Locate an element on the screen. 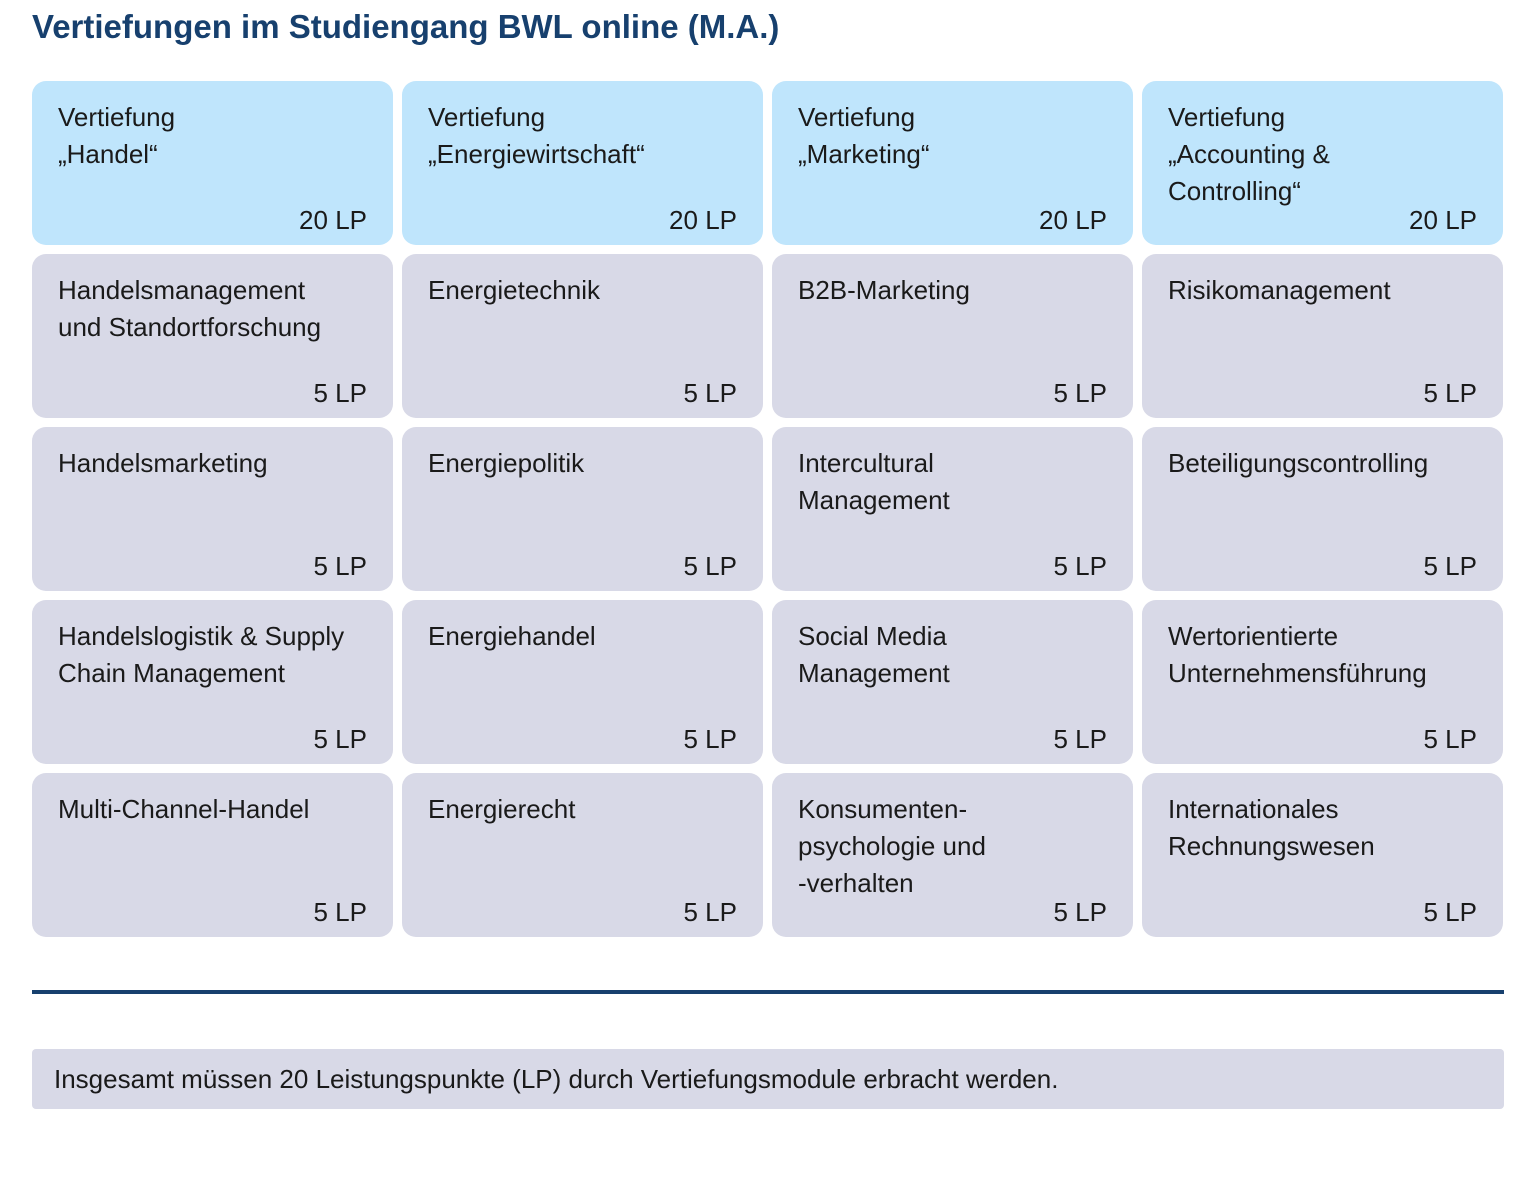 This screenshot has width=1530, height=1177. module-cell: Handelsmarketing 5 LP is located at coordinates (212, 509).